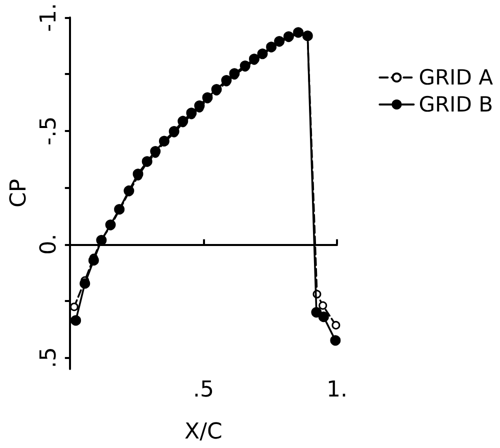 The width and height of the screenshot is (500, 448). What do you see at coordinates (49, 357) in the screenshot?
I see `y-tick-label: .5` at bounding box center [49, 357].